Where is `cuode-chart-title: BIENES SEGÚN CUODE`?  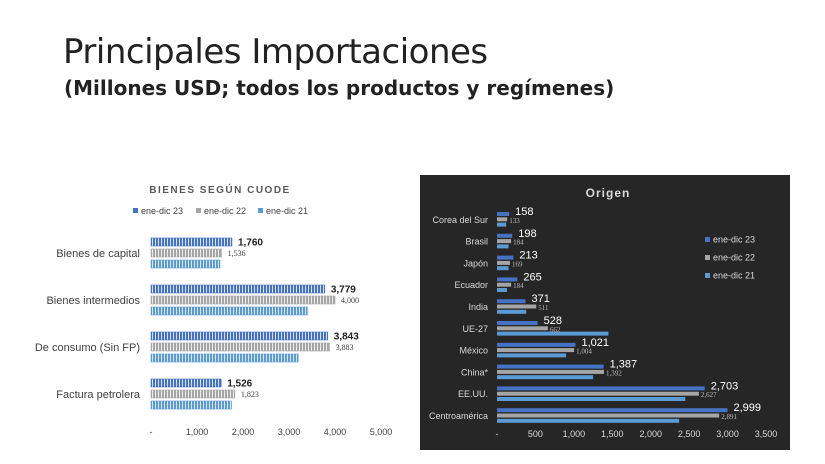
cuode-chart-title: BIENES SEGÚN CUODE is located at coordinates (219, 189).